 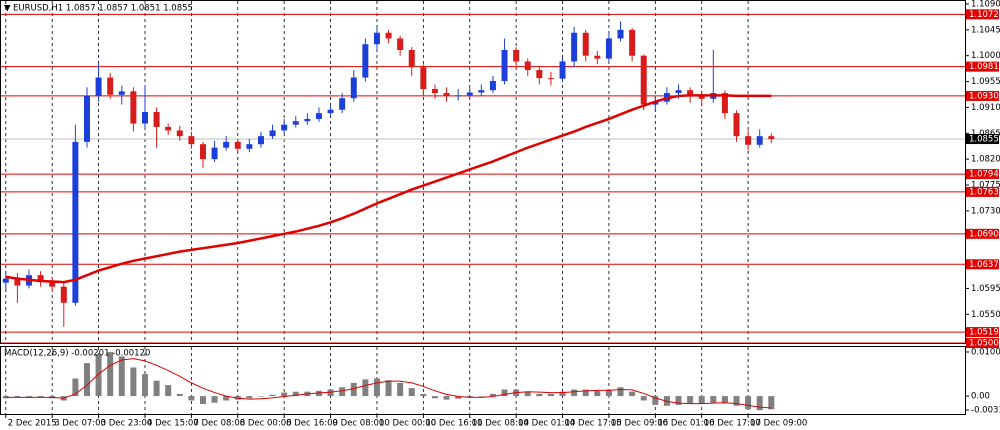 What do you see at coordinates (984, 192) in the screenshot?
I see `level-label: 1.0763` at bounding box center [984, 192].